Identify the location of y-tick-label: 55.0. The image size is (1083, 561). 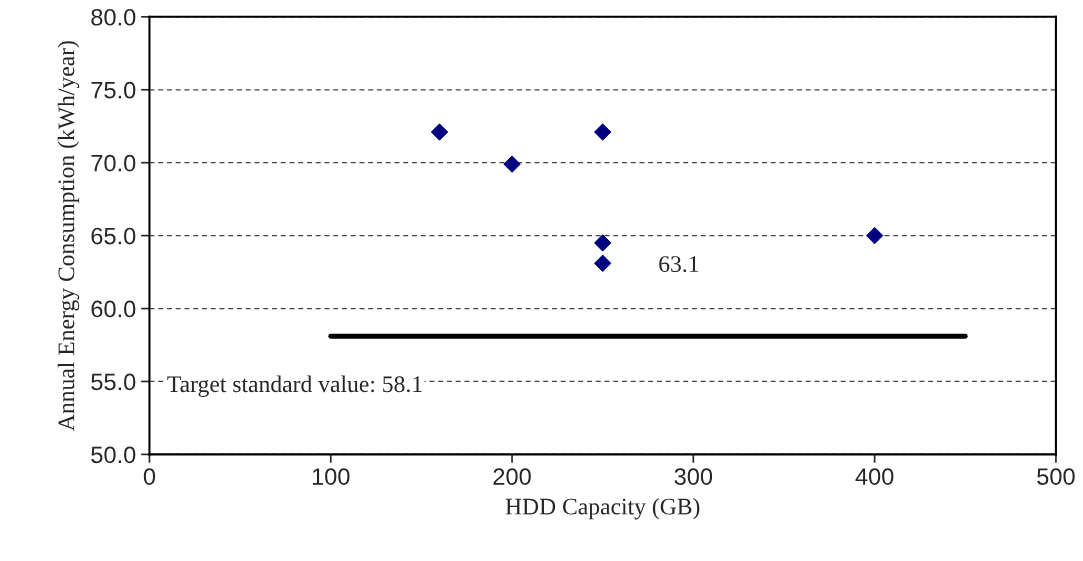
(113, 382).